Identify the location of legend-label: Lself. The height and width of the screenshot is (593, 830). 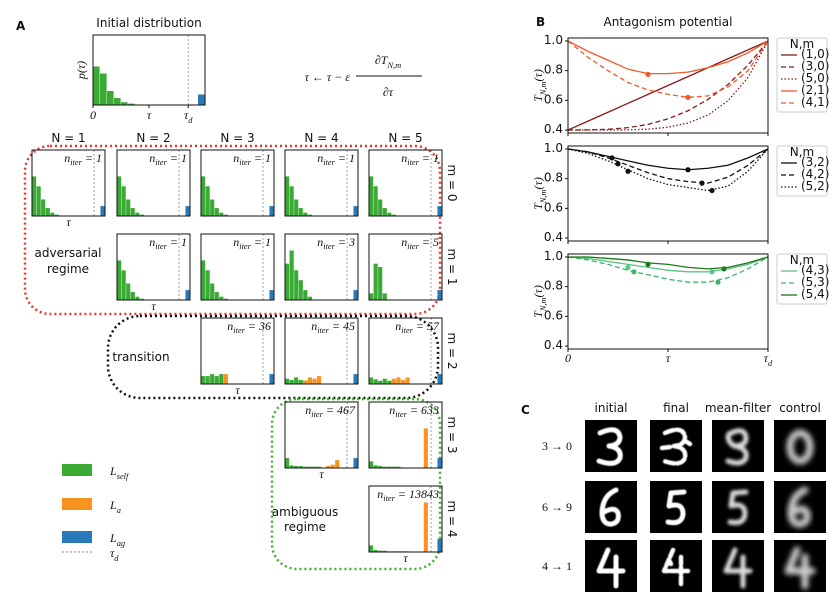
(119, 472).